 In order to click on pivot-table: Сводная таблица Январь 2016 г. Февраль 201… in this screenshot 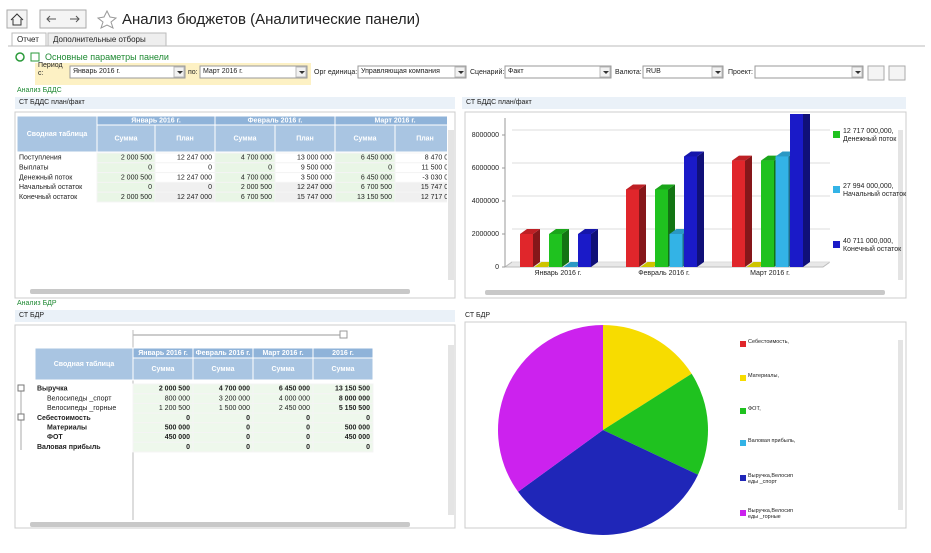, I will do `click(234, 159)`.